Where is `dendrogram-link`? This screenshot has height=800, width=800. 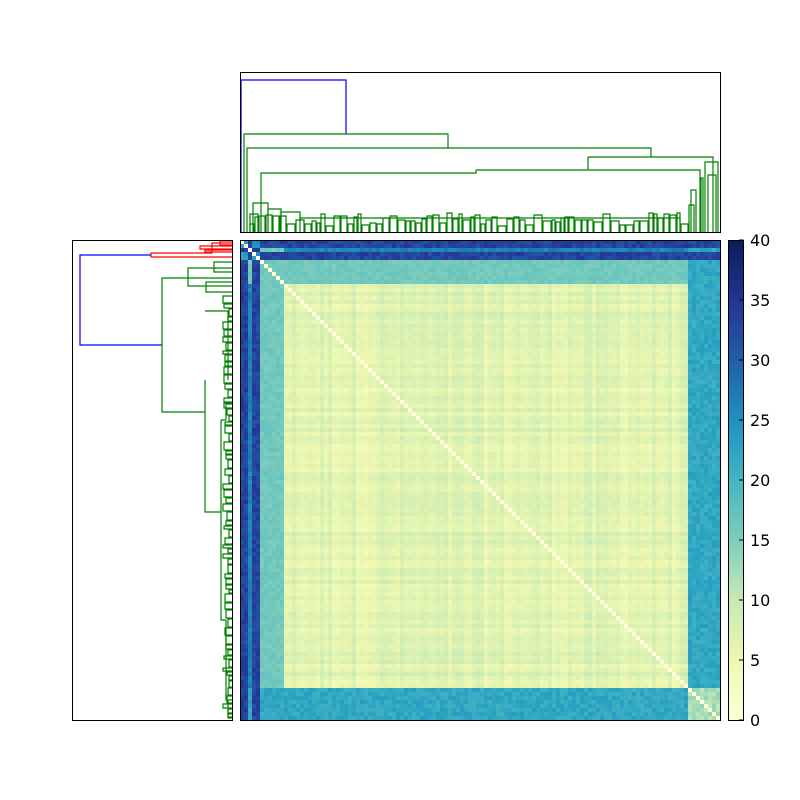
dendrogram-link is located at coordinates (344, 223).